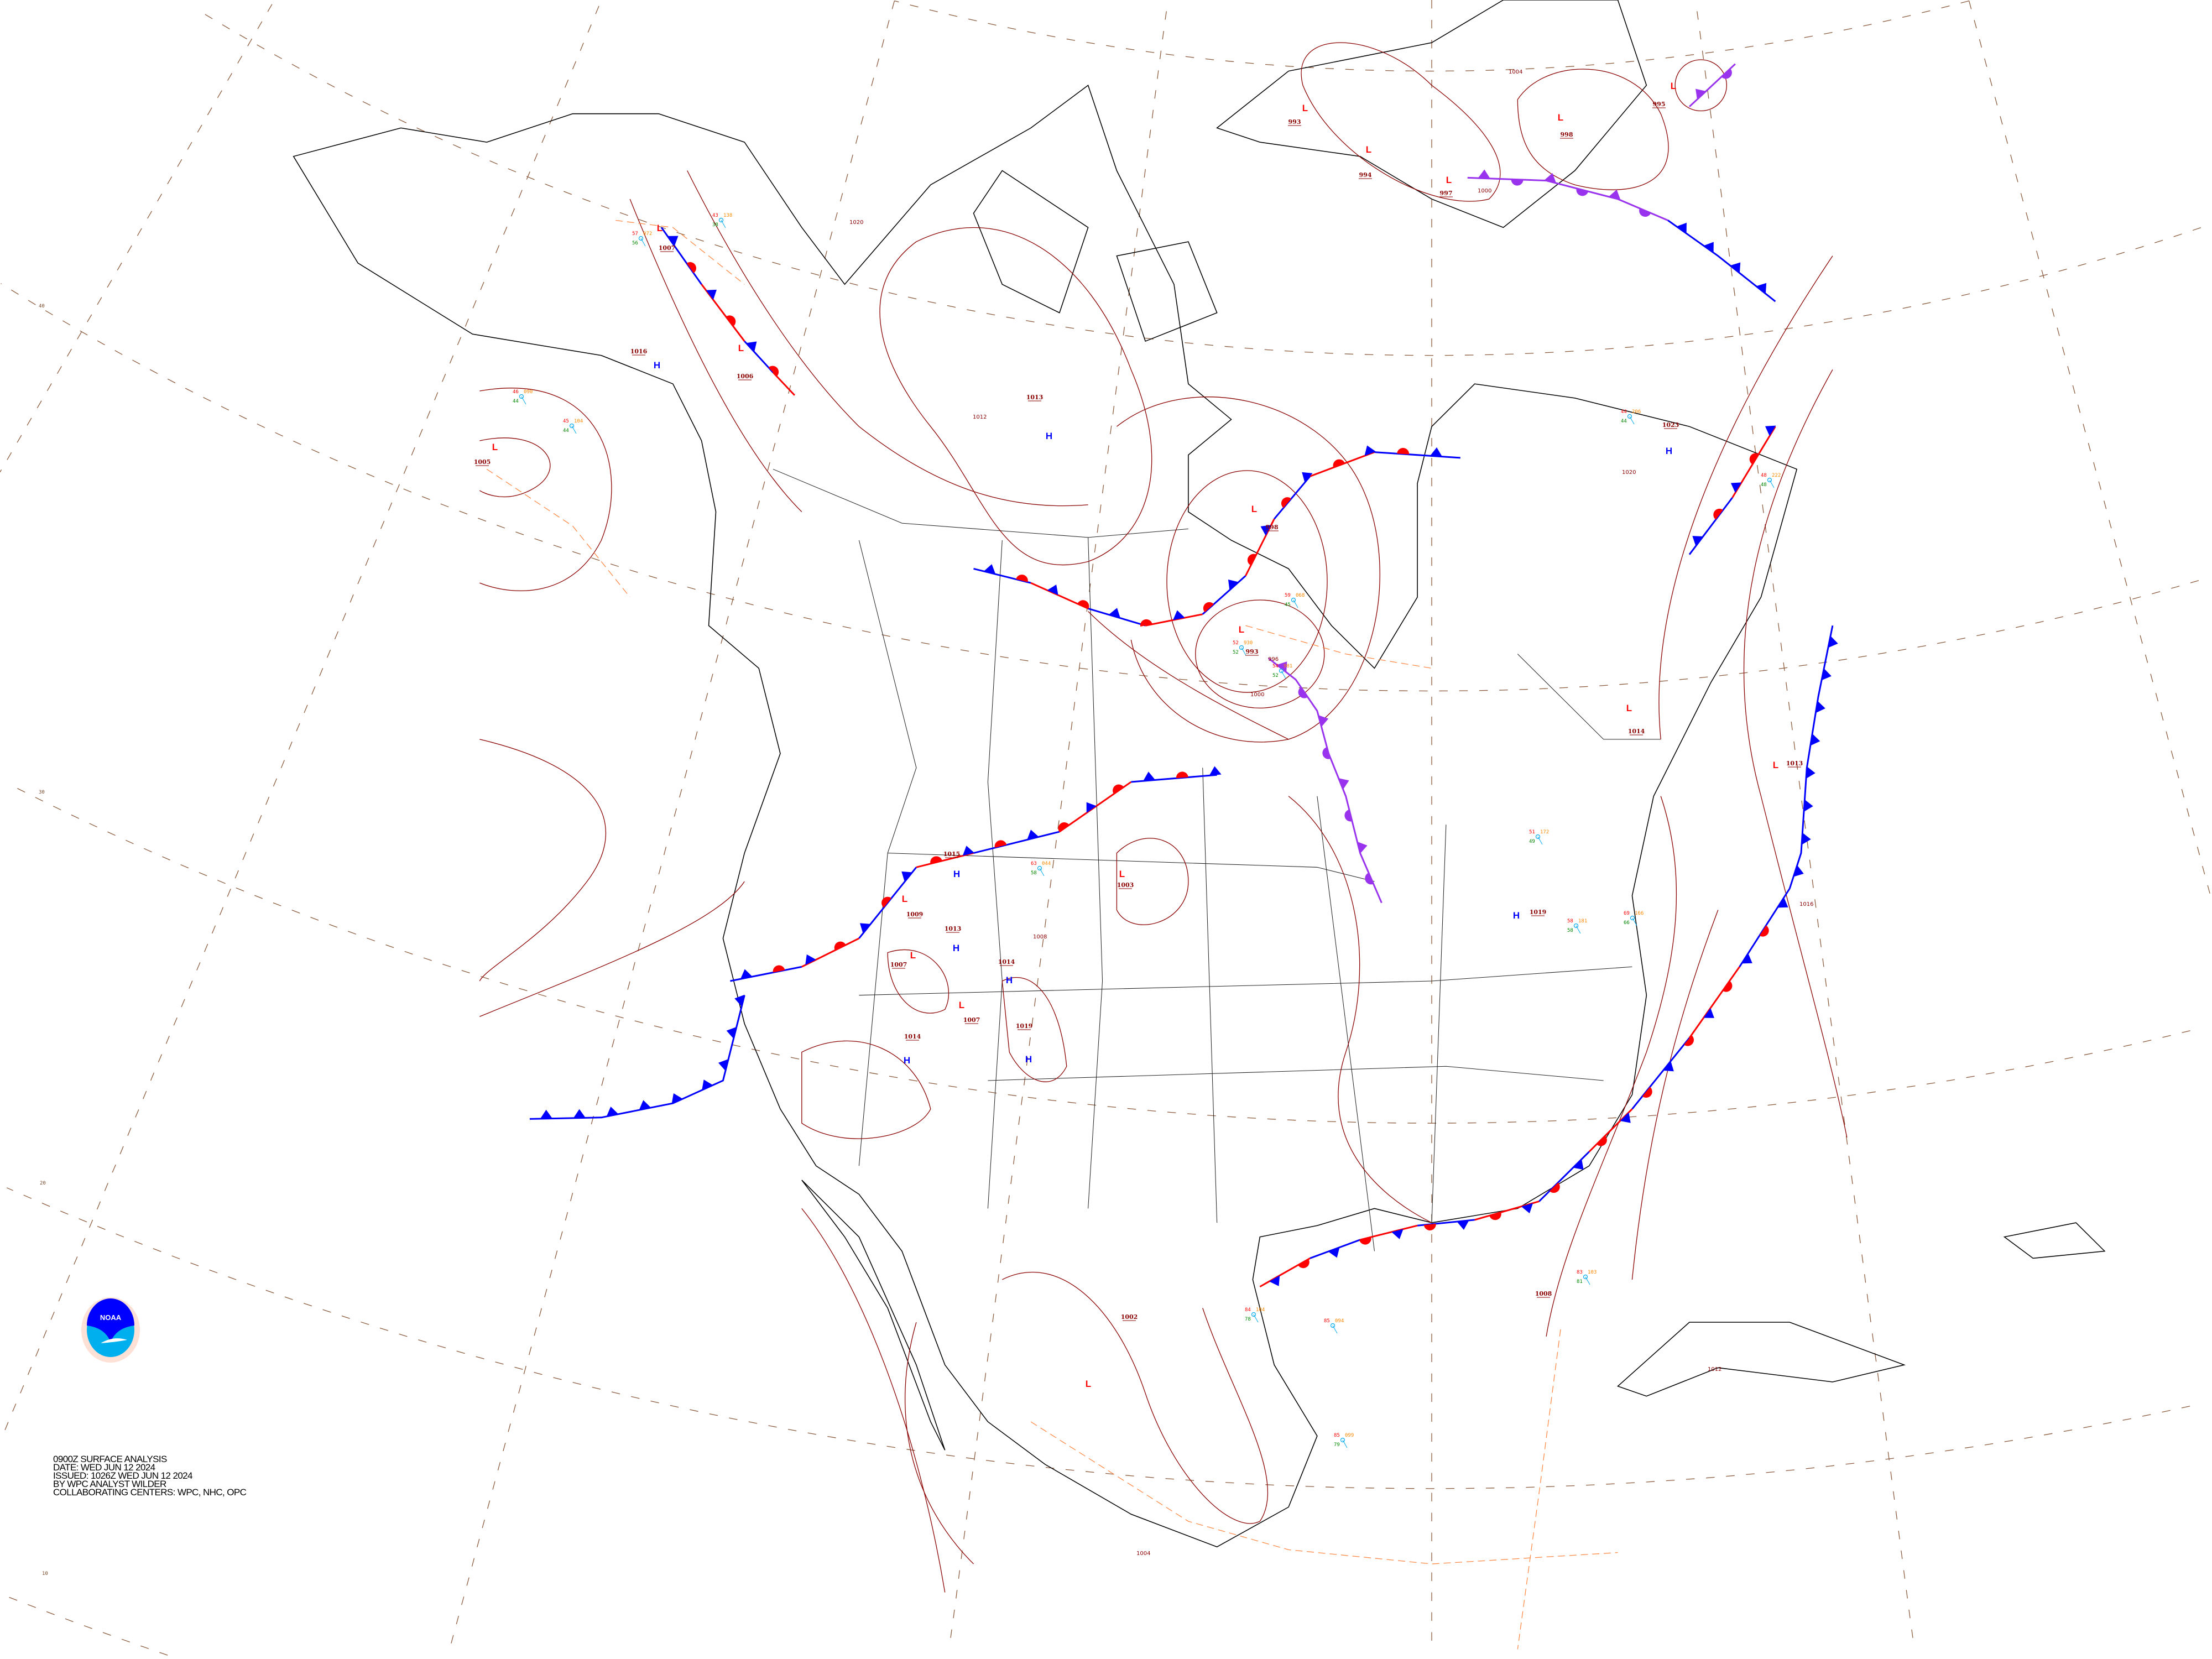 The height and width of the screenshot is (1659, 2212). I want to click on central-pressure-label: 1007, so click(971, 1020).